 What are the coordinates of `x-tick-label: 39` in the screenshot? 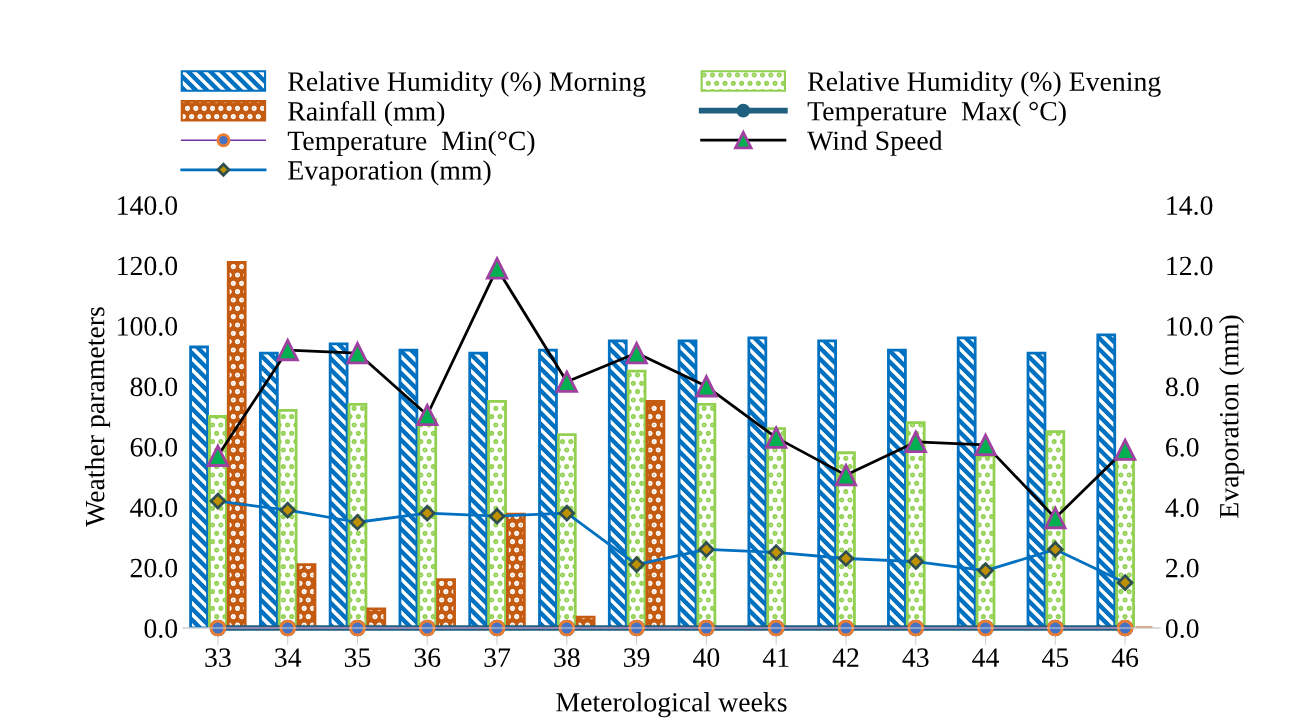 It's located at (637, 657).